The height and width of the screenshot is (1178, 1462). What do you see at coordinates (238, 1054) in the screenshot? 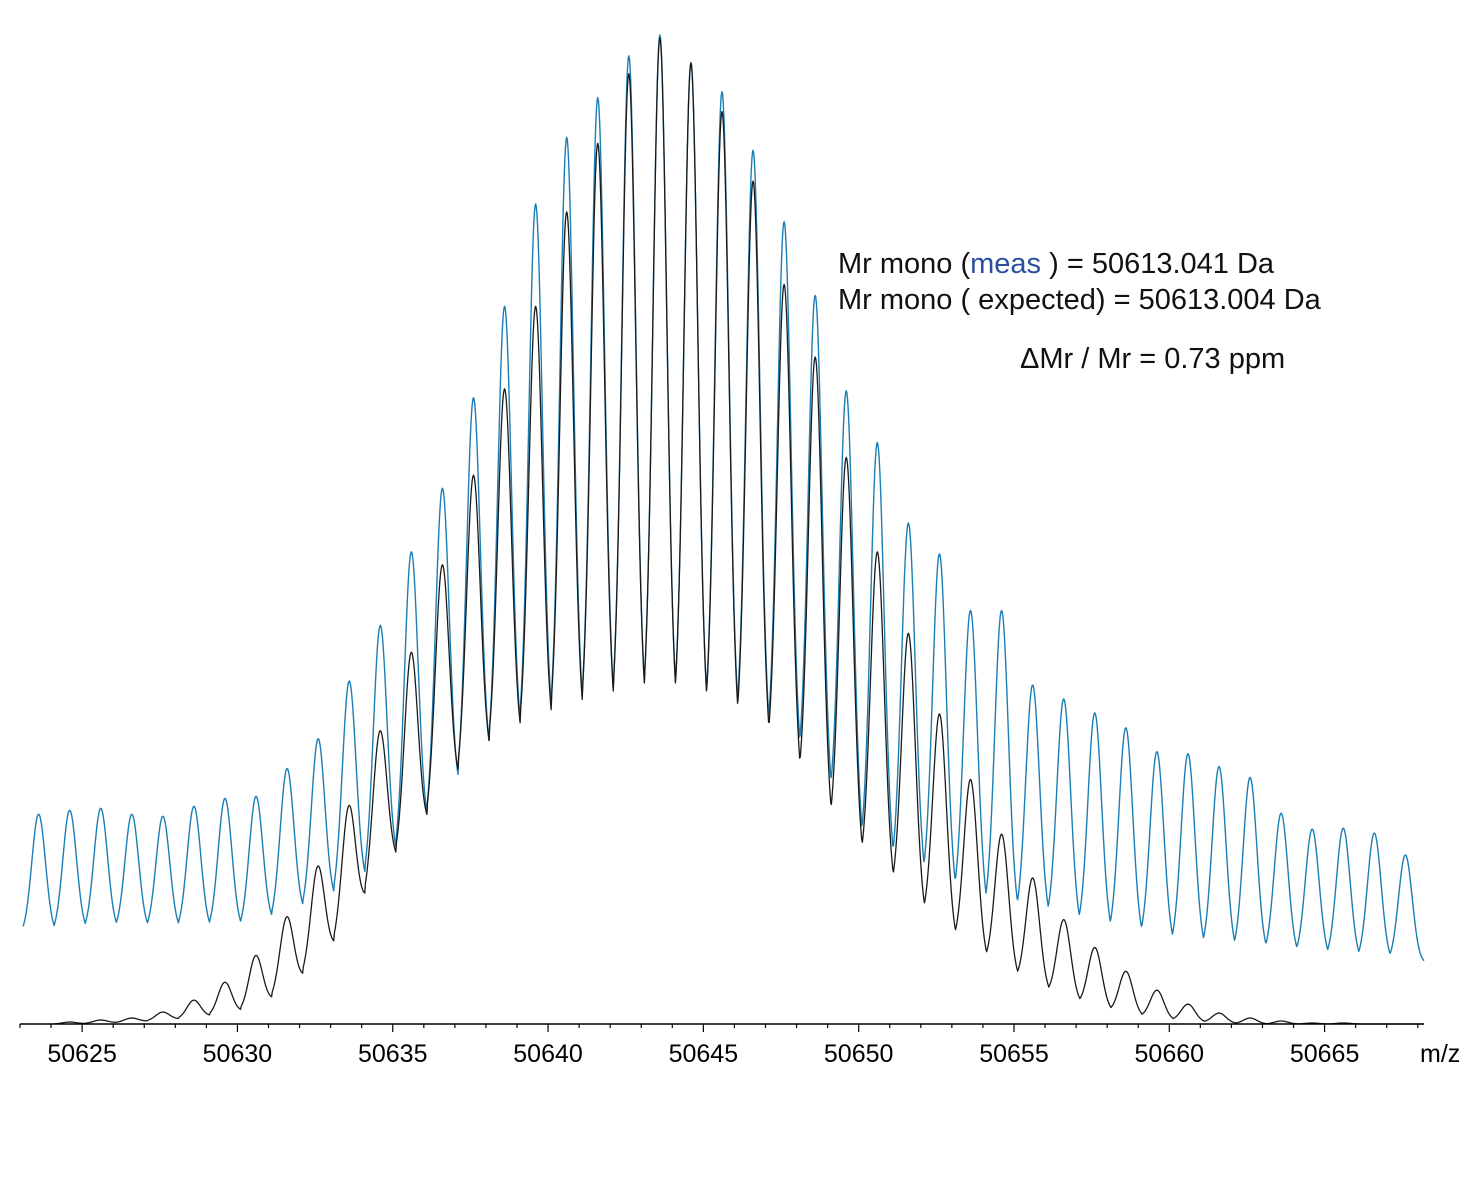
I see `x-tick-label: 50630` at bounding box center [238, 1054].